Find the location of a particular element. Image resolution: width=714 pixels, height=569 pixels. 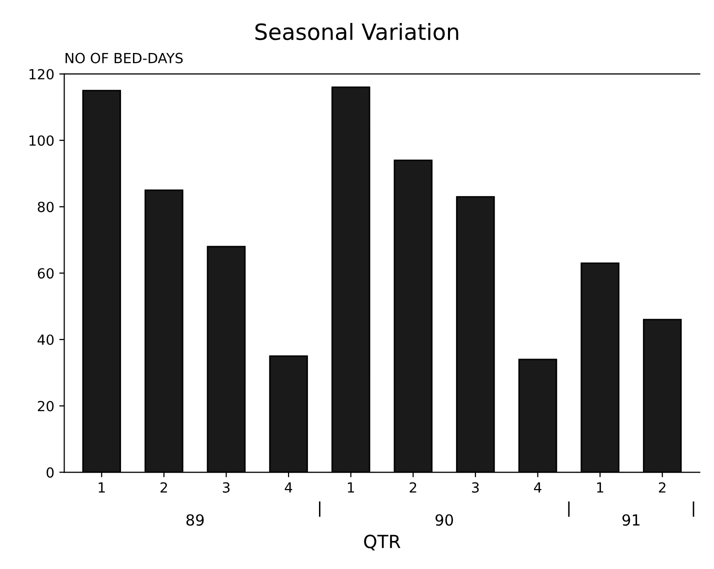

y-tick-label: 80 is located at coordinates (46, 207).